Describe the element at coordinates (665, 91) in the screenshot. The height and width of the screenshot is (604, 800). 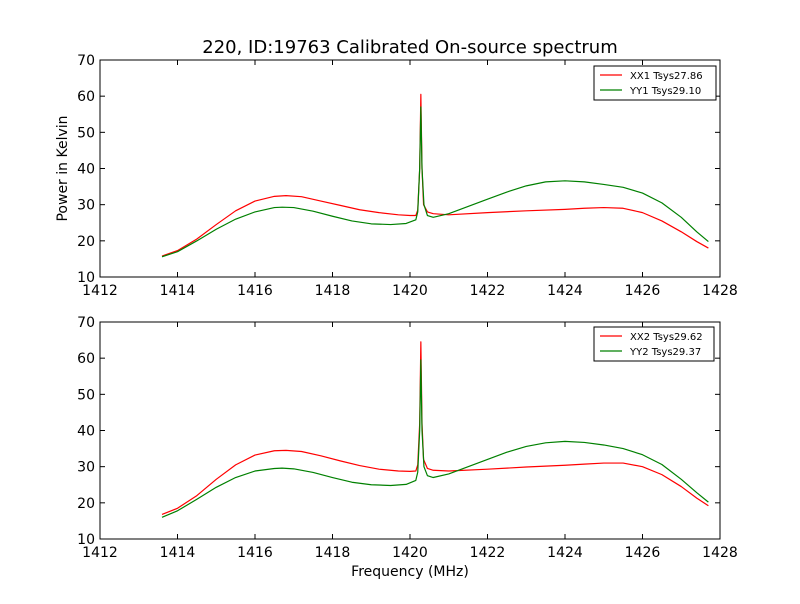
I see `legend-label: YY1 Tsys29.10` at that location.